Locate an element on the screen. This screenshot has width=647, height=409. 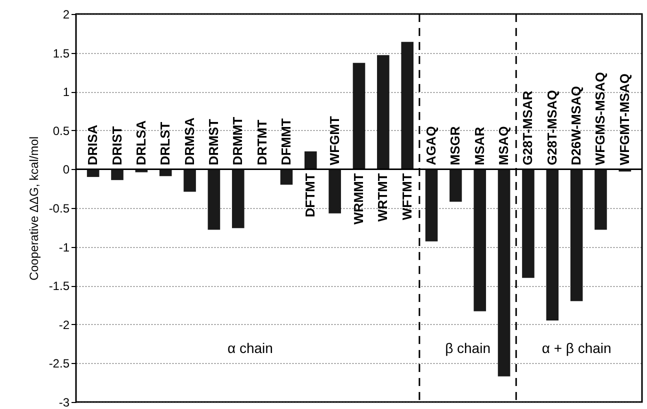
x-tick-label: DRLSA is located at coordinates (140, 143).